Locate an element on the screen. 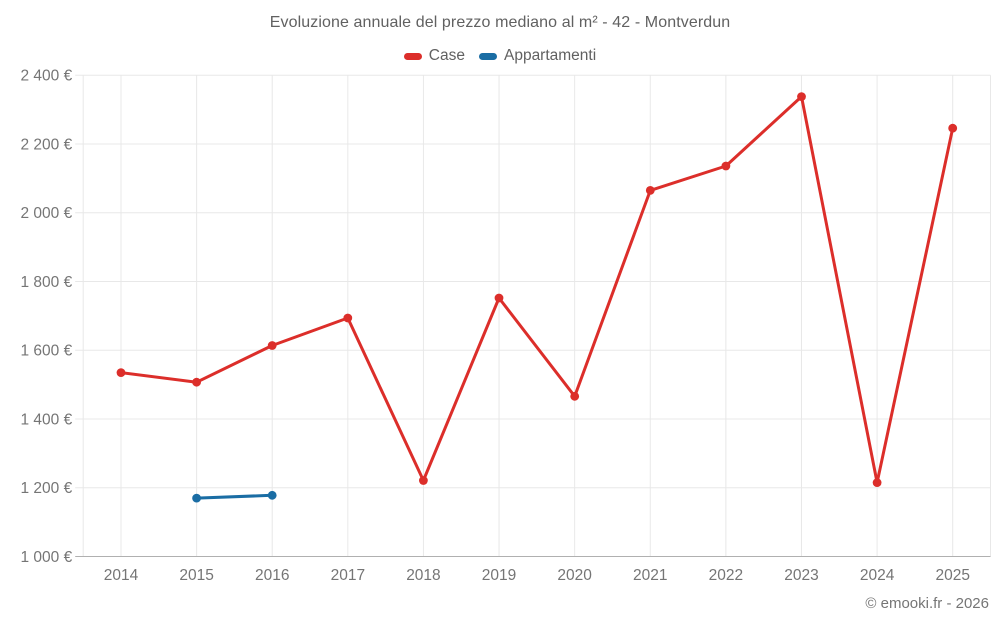  case-series-swatch-icon is located at coordinates (412, 56).